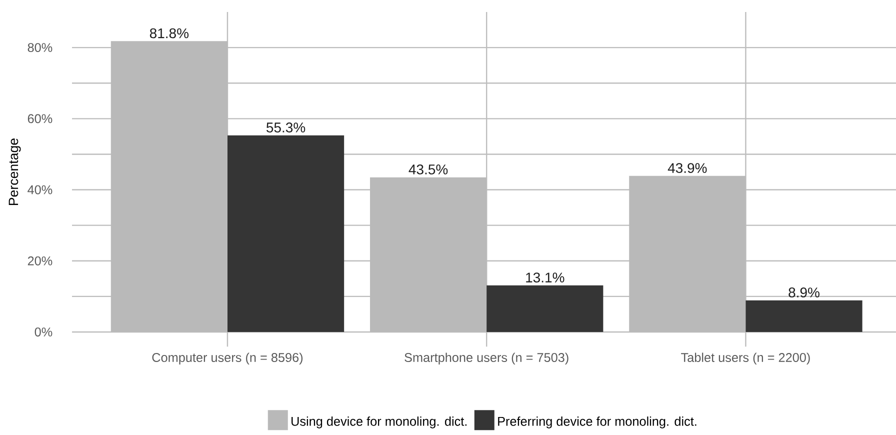 The height and width of the screenshot is (435, 896). Describe the element at coordinates (14, 172) in the screenshot. I see `y-axis-title: Percentage` at that location.